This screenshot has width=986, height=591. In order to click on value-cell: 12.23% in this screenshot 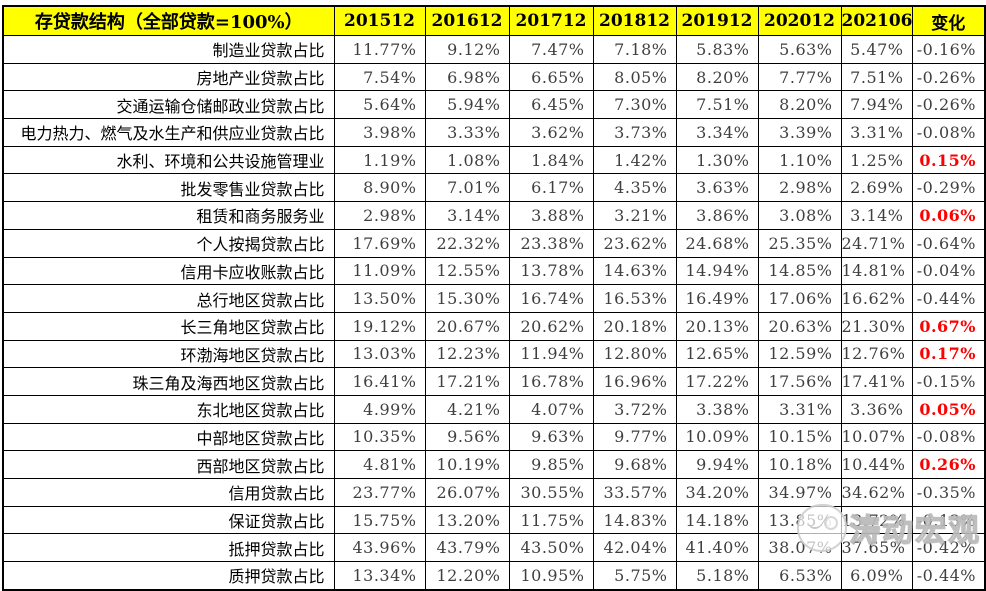, I will do `click(467, 354)`.